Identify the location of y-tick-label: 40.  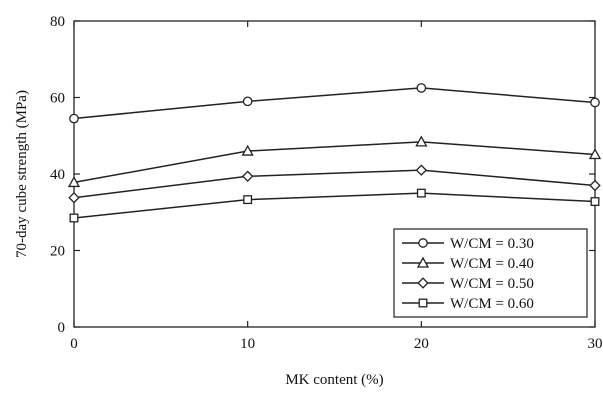
(57, 175).